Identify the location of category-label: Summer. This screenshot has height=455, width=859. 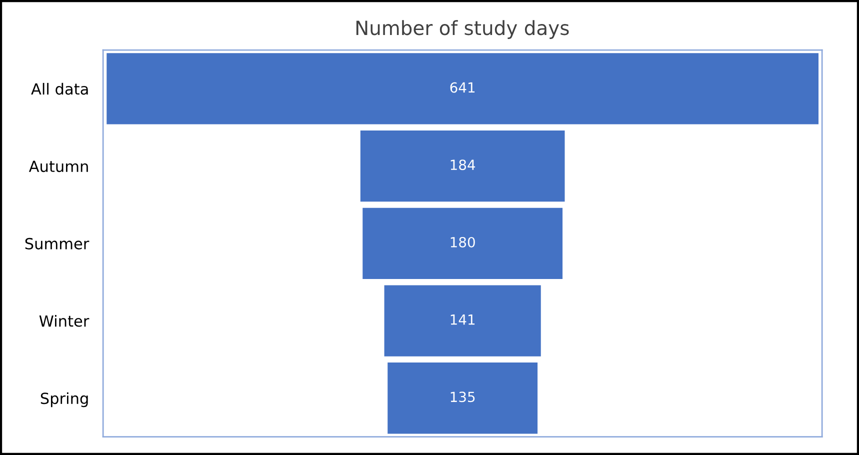
(57, 244).